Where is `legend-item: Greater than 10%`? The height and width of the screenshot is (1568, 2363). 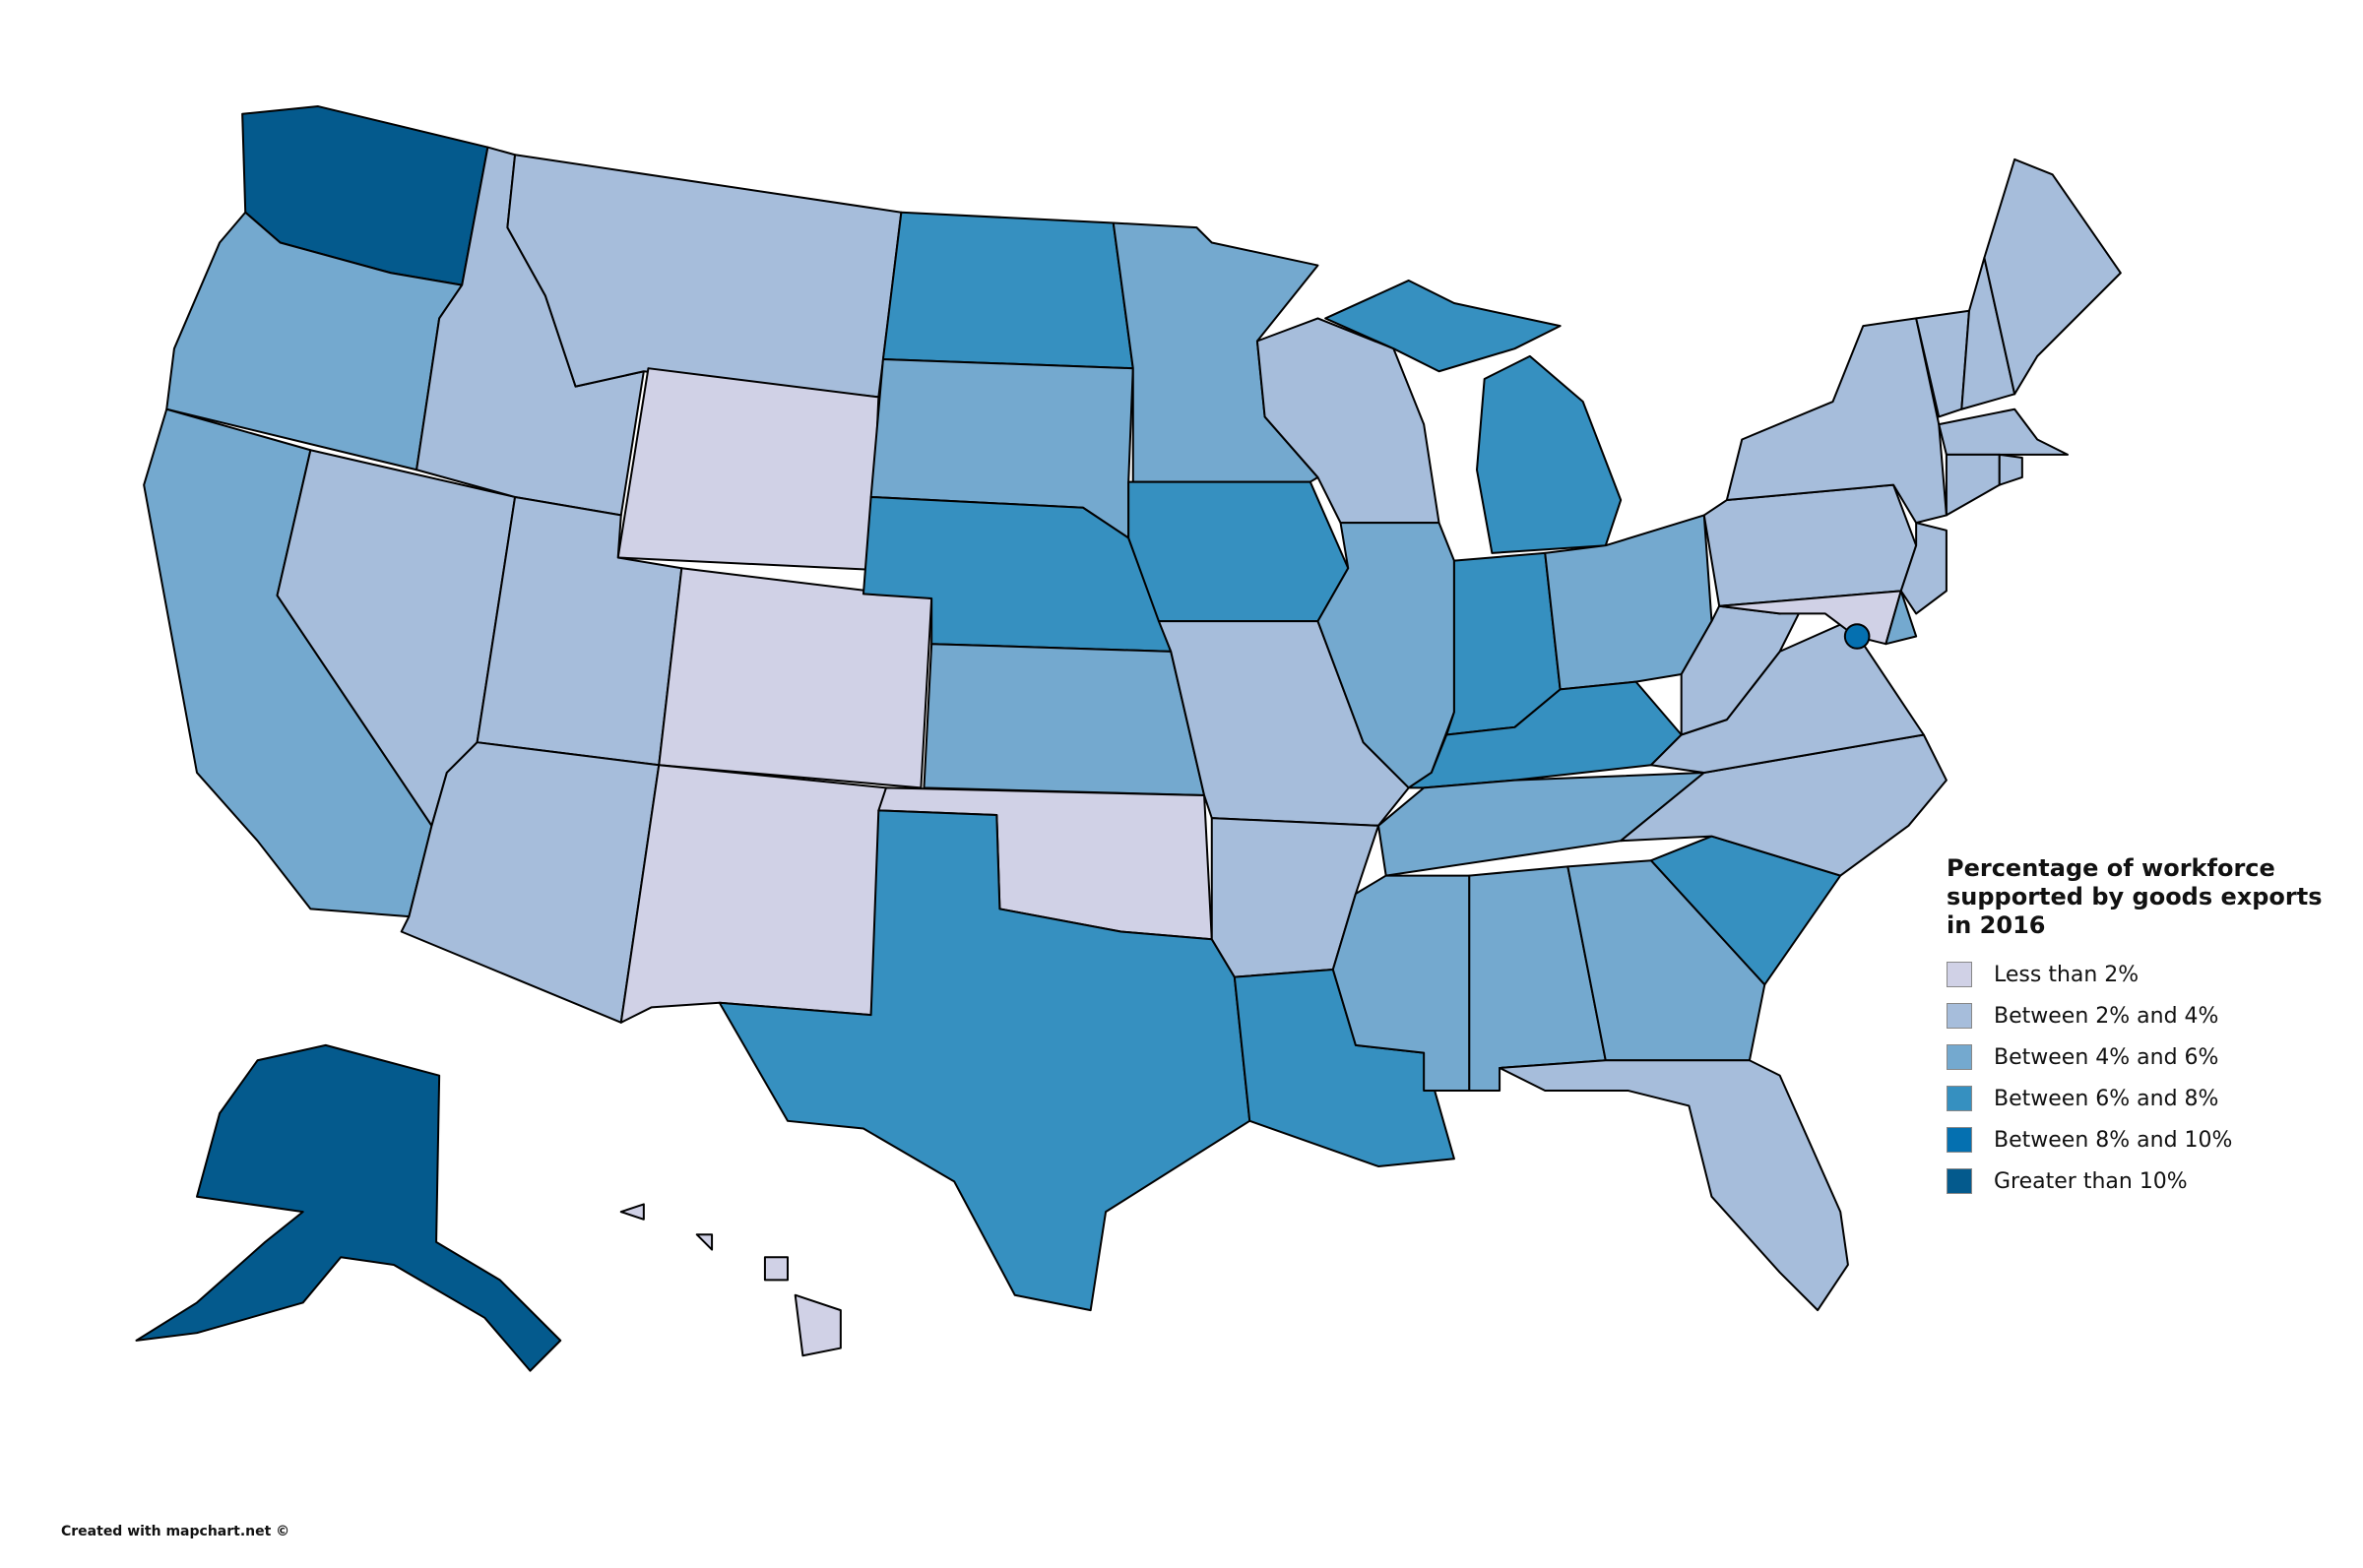
legend-item: Greater than 10% is located at coordinates (2139, 1181).